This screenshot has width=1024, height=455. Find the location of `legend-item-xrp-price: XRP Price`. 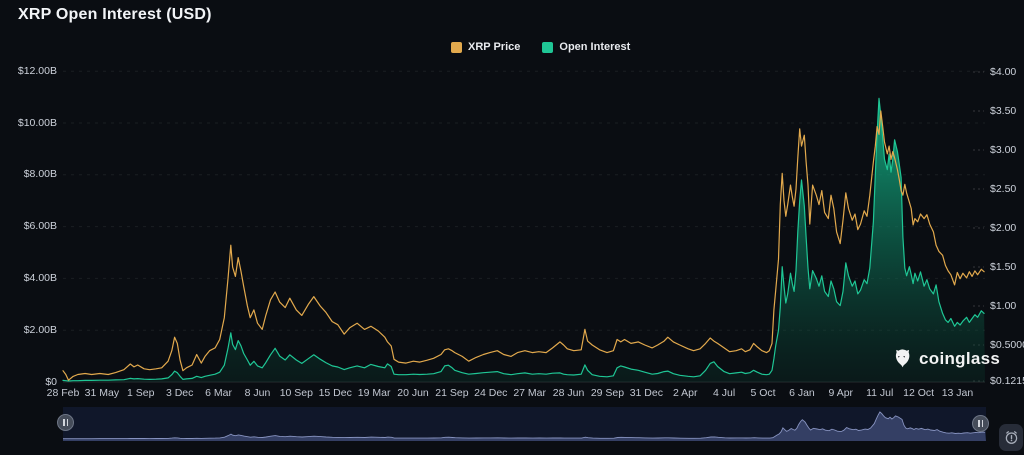

legend-item-xrp-price: XRP Price is located at coordinates (485, 47).